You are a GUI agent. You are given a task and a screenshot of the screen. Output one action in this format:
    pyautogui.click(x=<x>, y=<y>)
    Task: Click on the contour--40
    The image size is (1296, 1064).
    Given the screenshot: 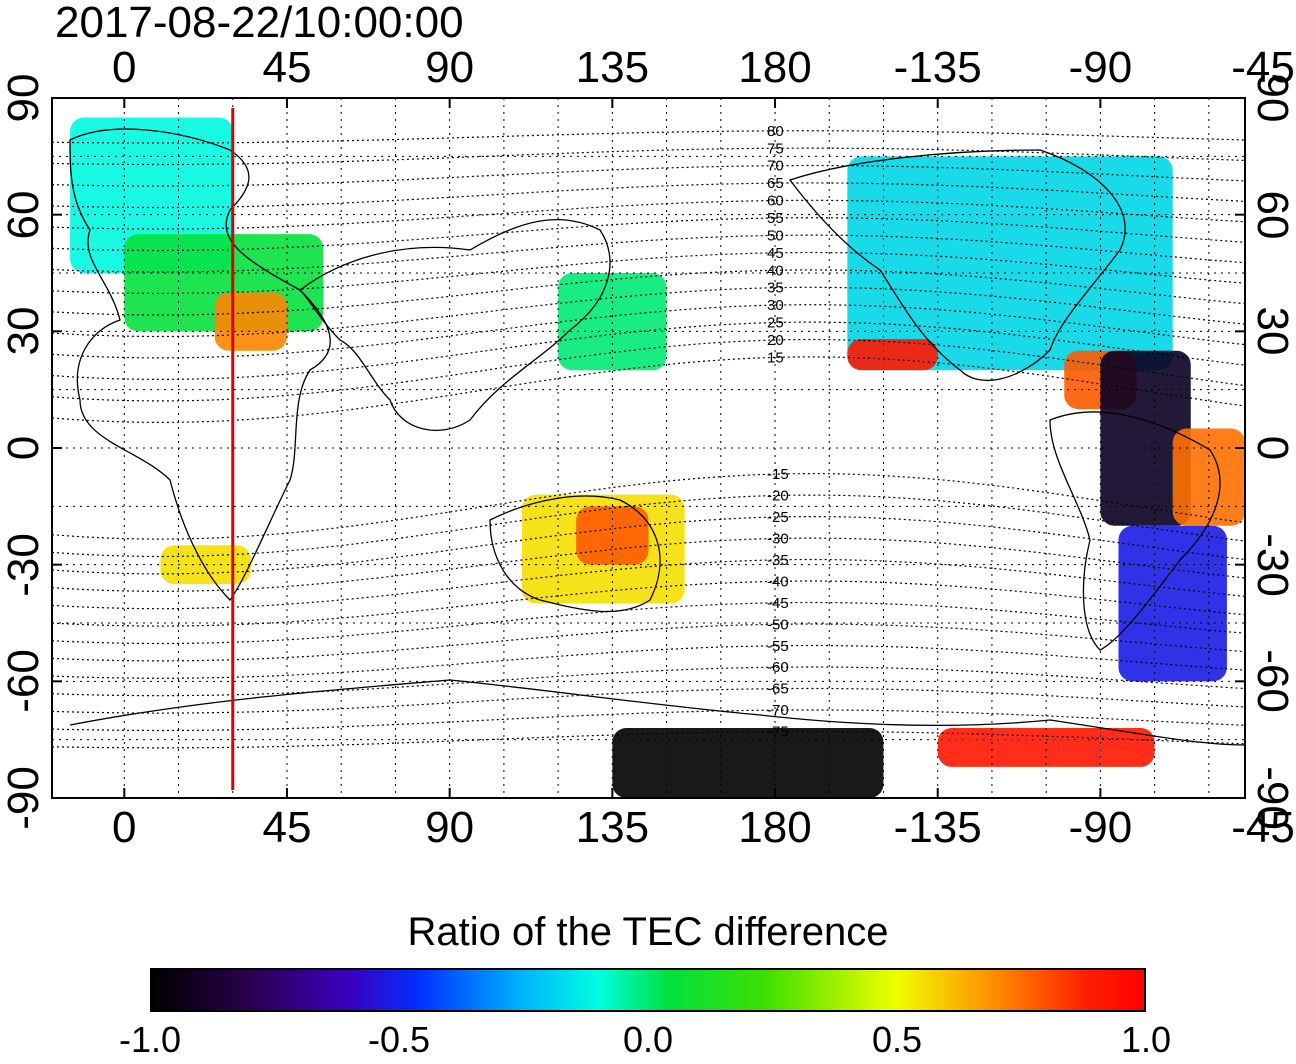 What is the action you would take?
    pyautogui.click(x=648, y=603)
    